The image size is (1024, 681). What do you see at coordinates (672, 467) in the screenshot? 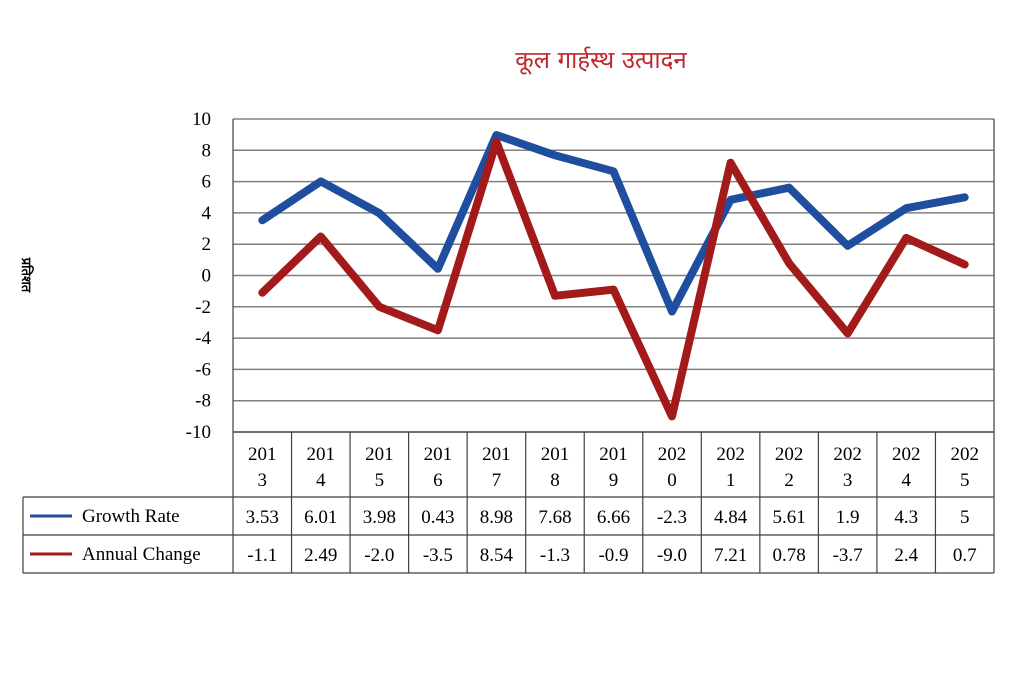
I see `x-category-label: 202 0` at bounding box center [672, 467].